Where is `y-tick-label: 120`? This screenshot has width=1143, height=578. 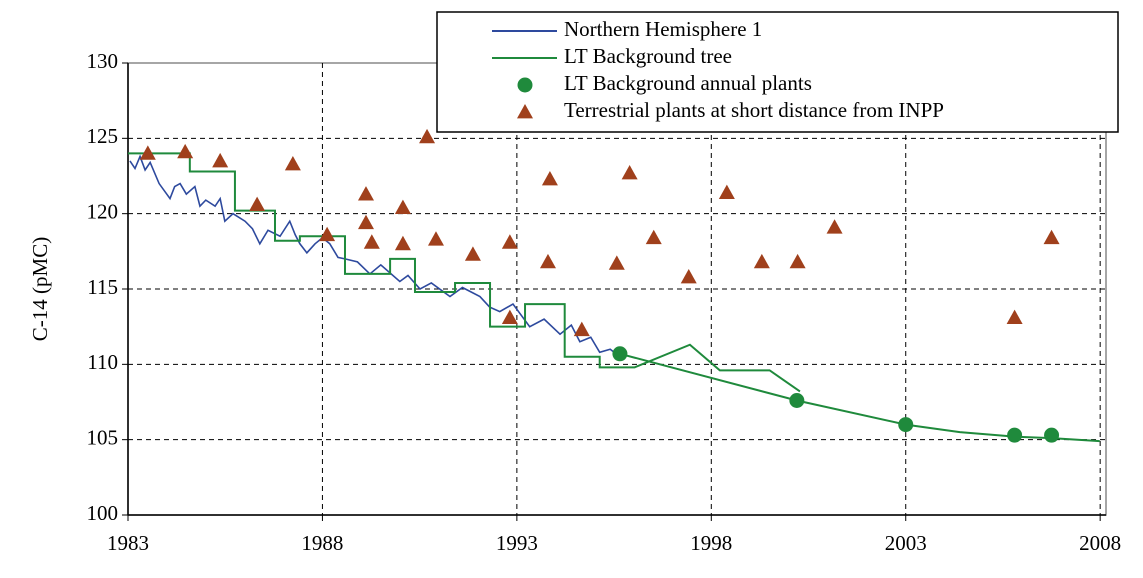 y-tick-label: 120 is located at coordinates (103, 211).